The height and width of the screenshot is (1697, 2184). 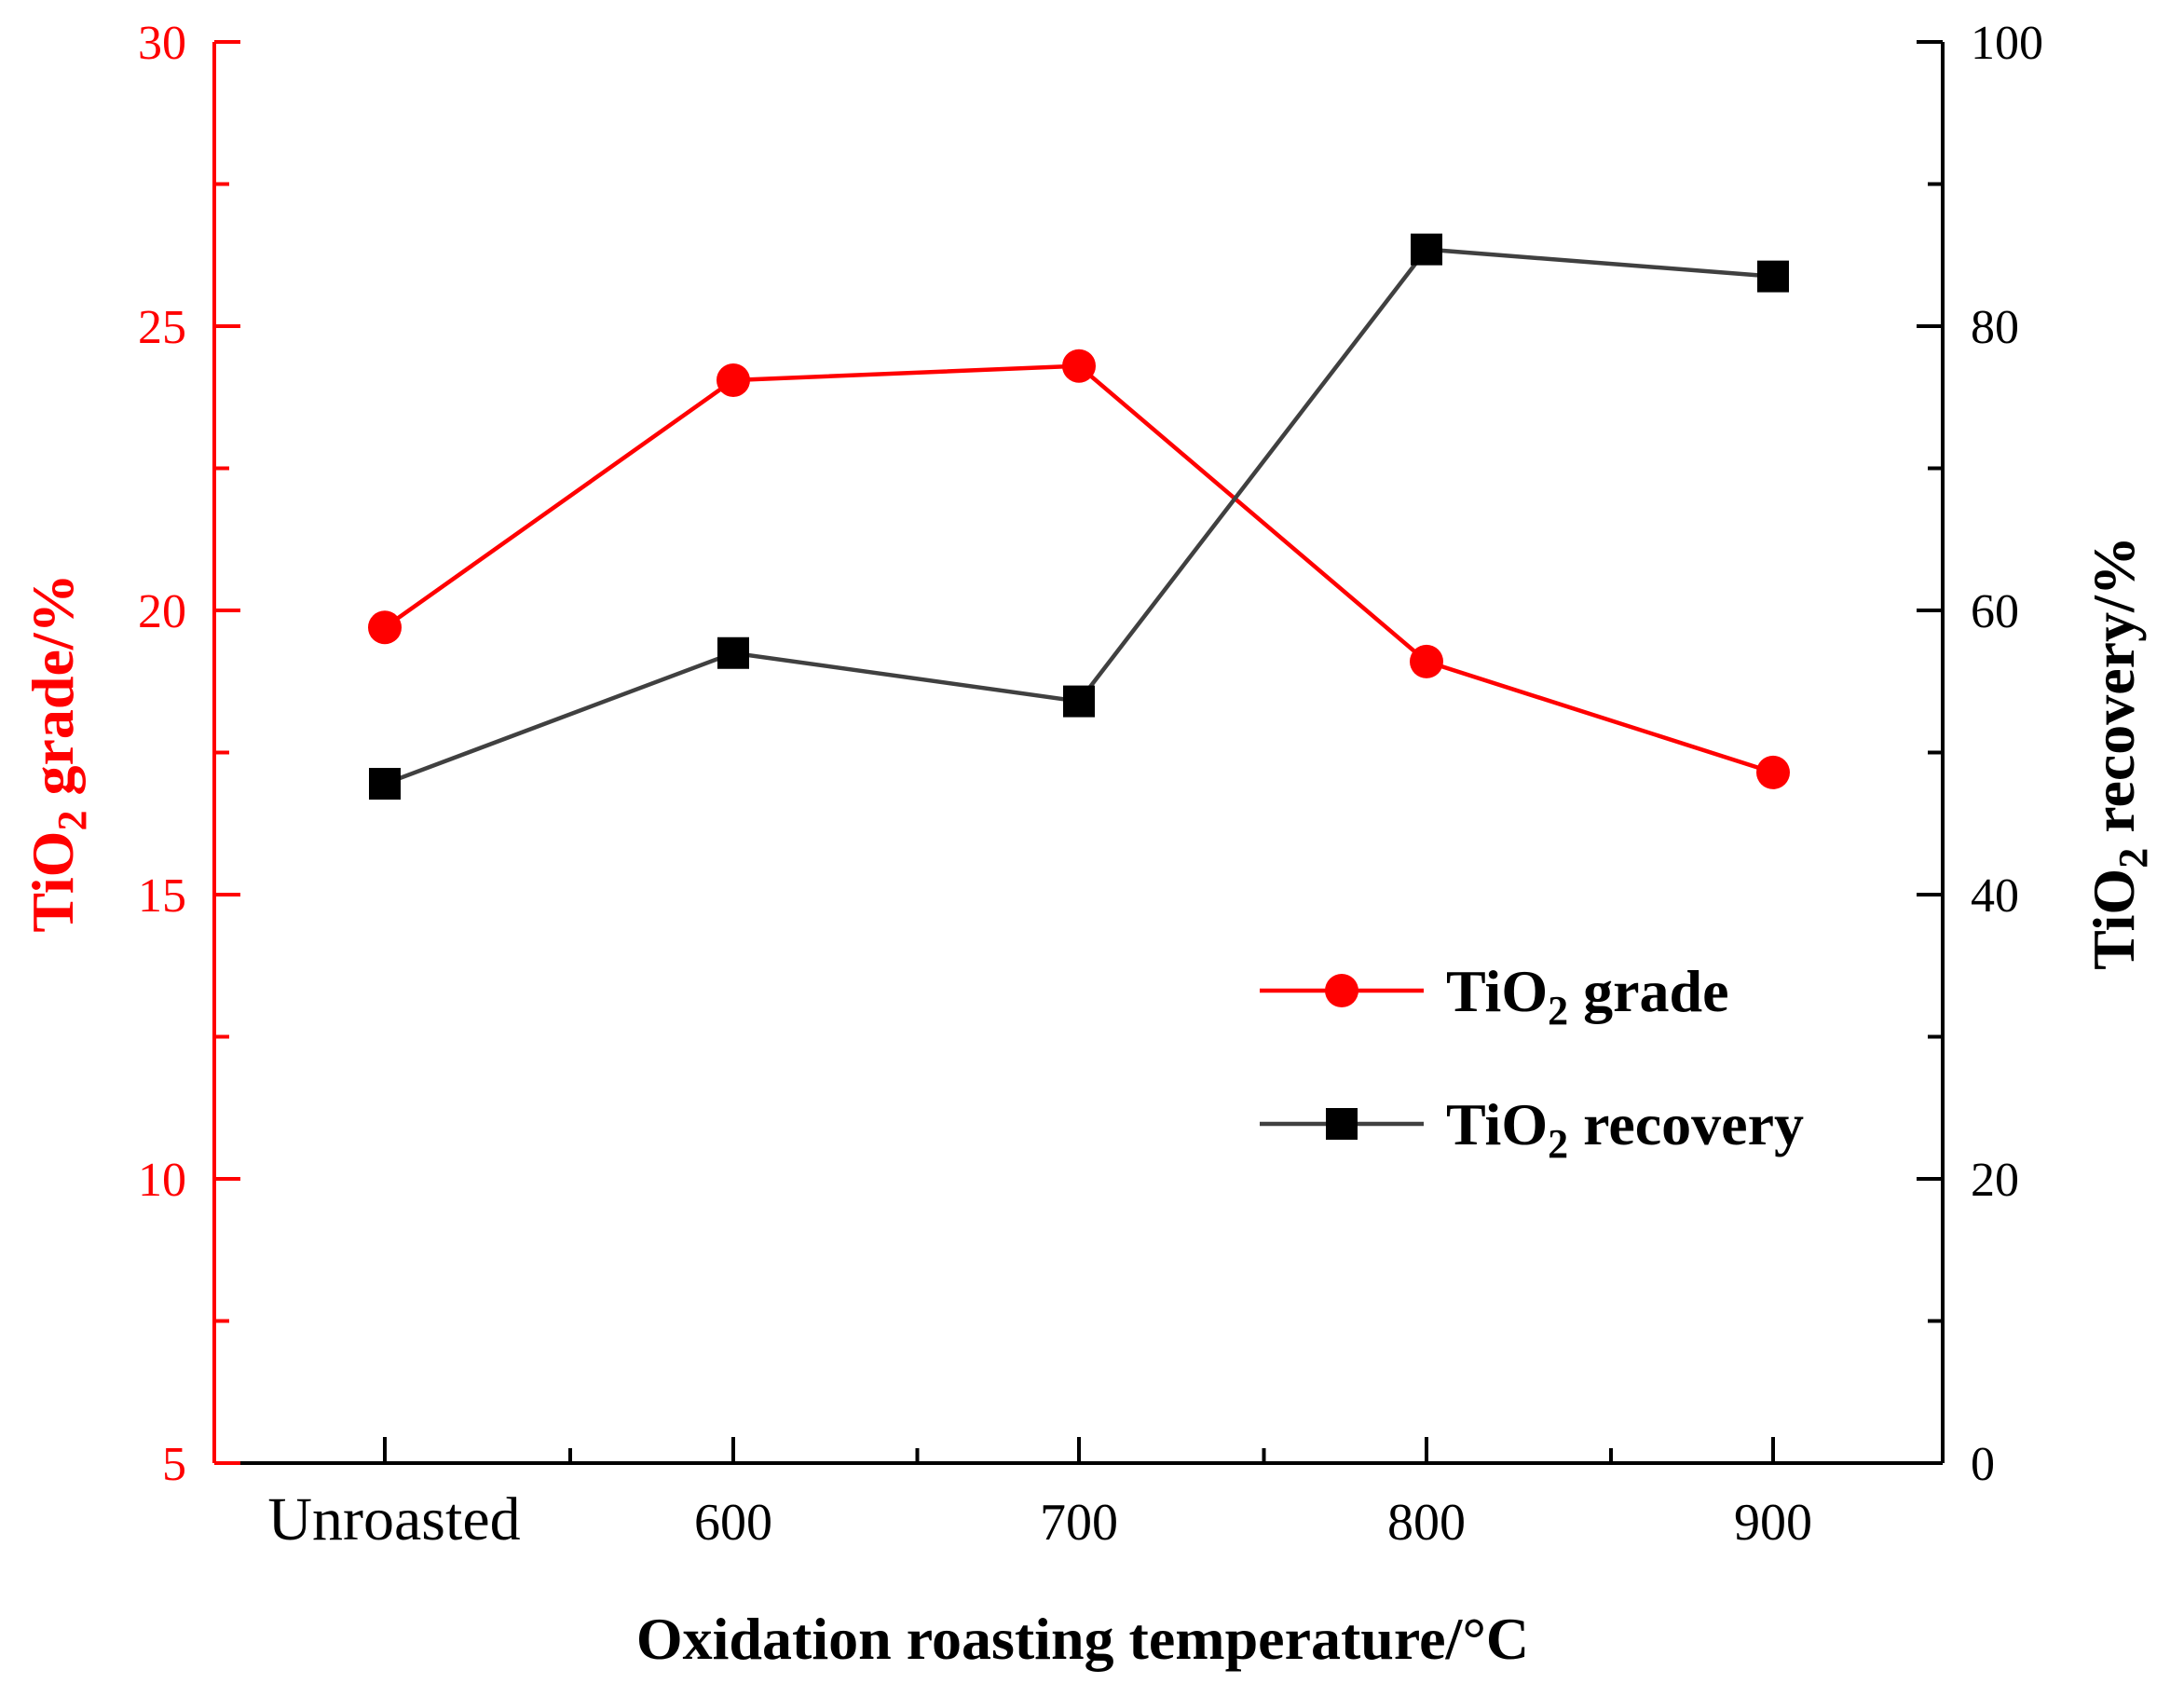 I want to click on y-left-title-main: TiO, so click(x=53, y=882).